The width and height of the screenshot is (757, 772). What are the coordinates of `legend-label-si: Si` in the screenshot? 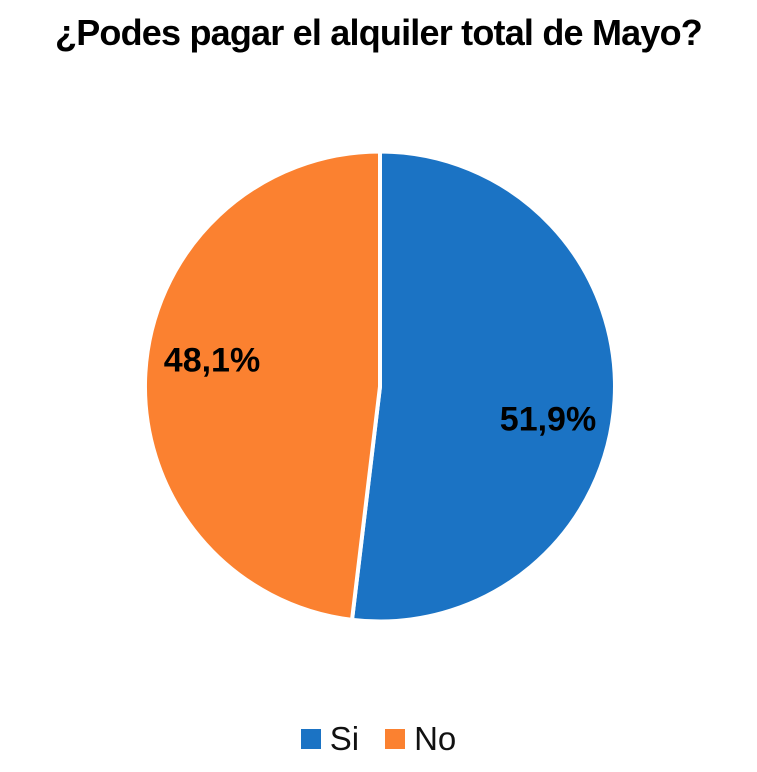 It's located at (344, 738).